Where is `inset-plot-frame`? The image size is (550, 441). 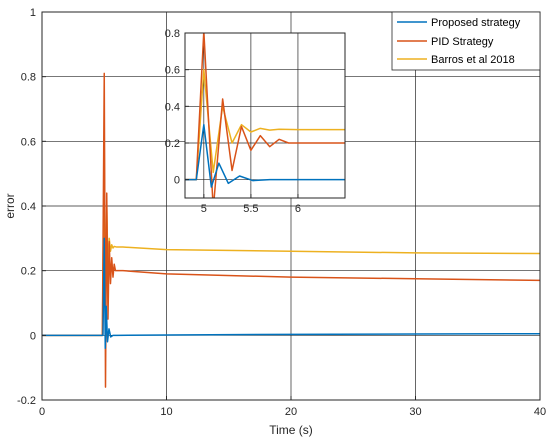 inset-plot-frame is located at coordinates (265, 115).